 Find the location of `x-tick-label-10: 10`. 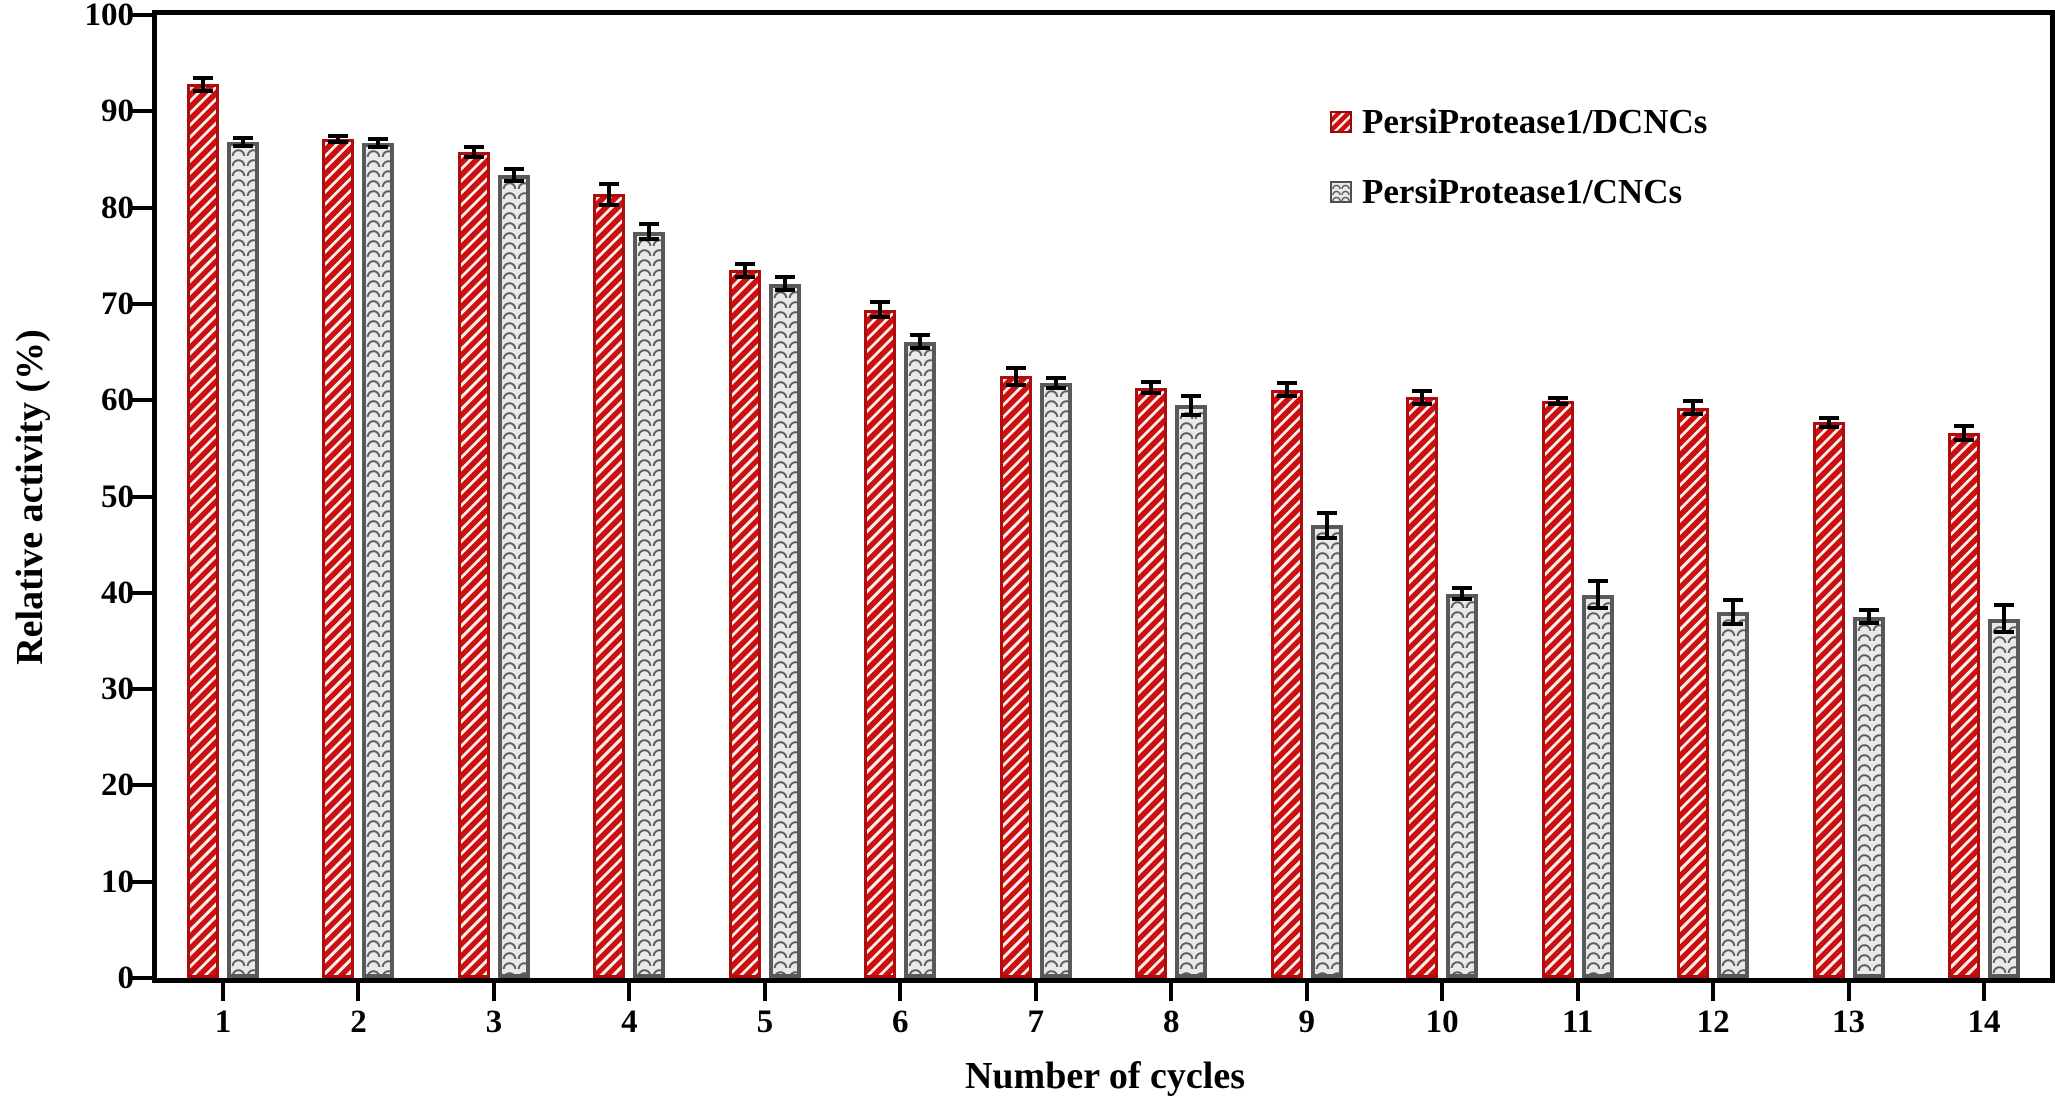

x-tick-label-10: 10 is located at coordinates (1442, 1022).